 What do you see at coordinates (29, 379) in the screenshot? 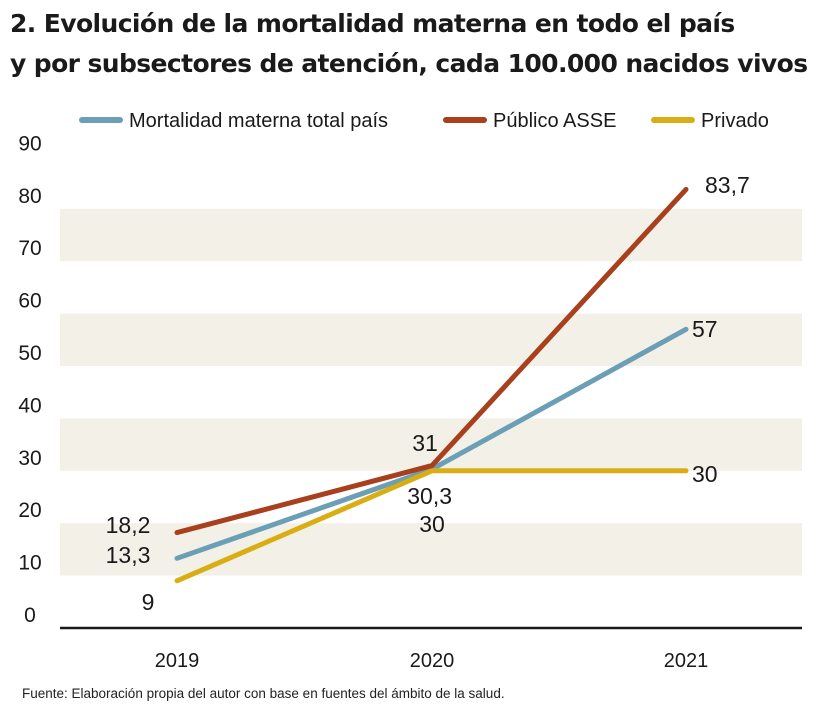
I see `y-axis-ticks: 0 10 20 30 40 50 60 70 80 90` at bounding box center [29, 379].